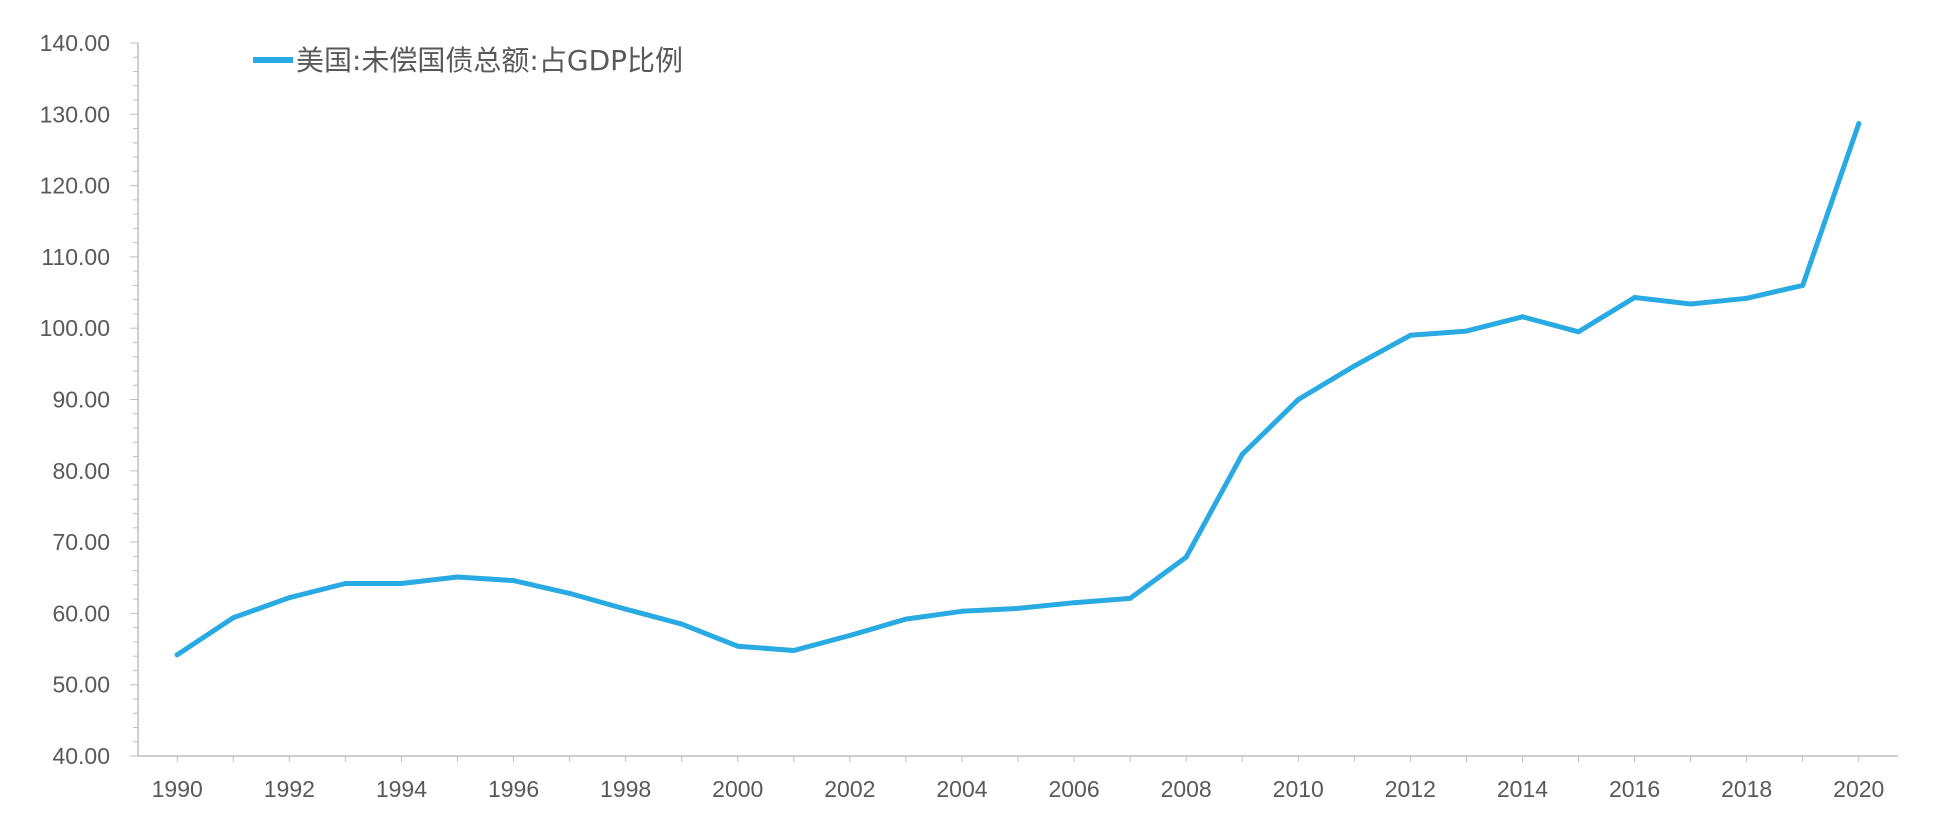  Describe the element at coordinates (961, 789) in the screenshot. I see `x-tick-label: 2004` at that location.